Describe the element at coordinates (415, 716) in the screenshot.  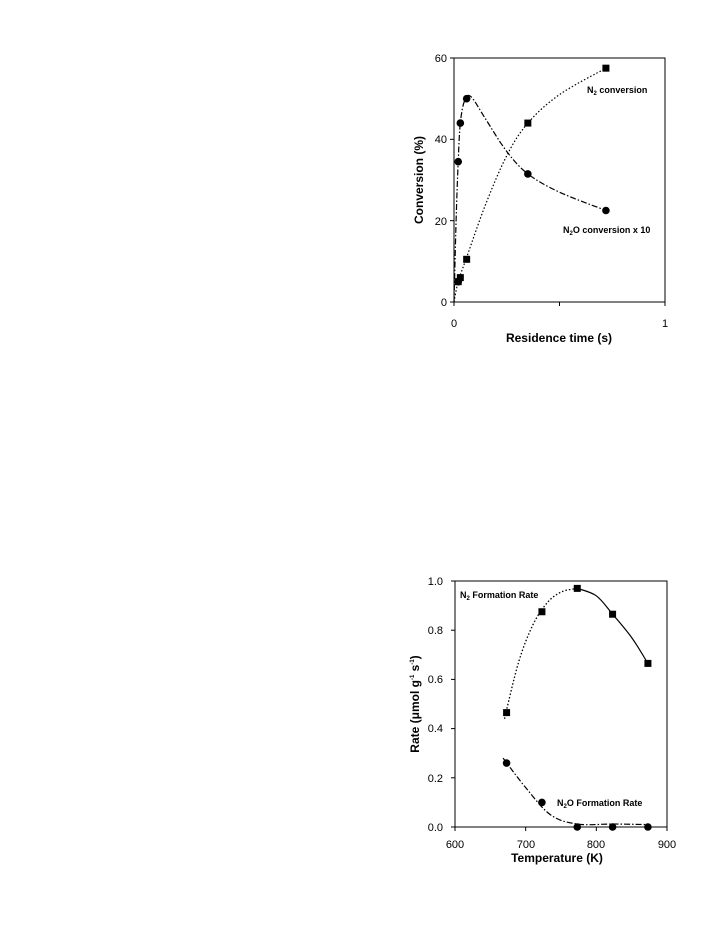
I see `ylabel-part: Rate (μmol g` at that location.